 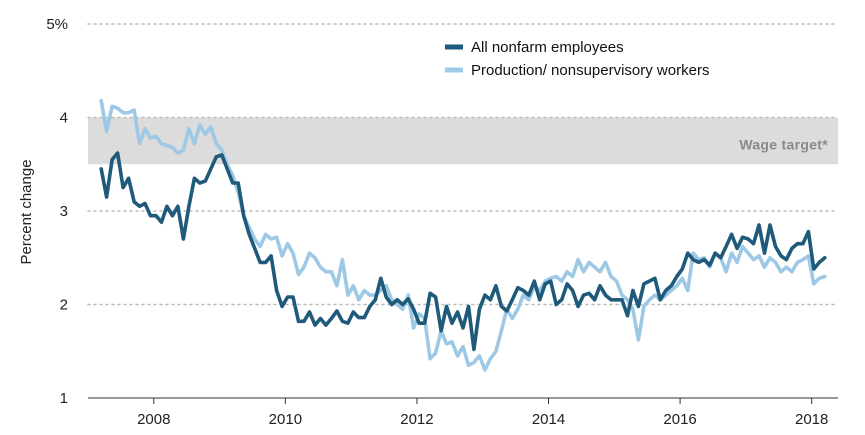 I want to click on wage-target-band, so click(x=463, y=141).